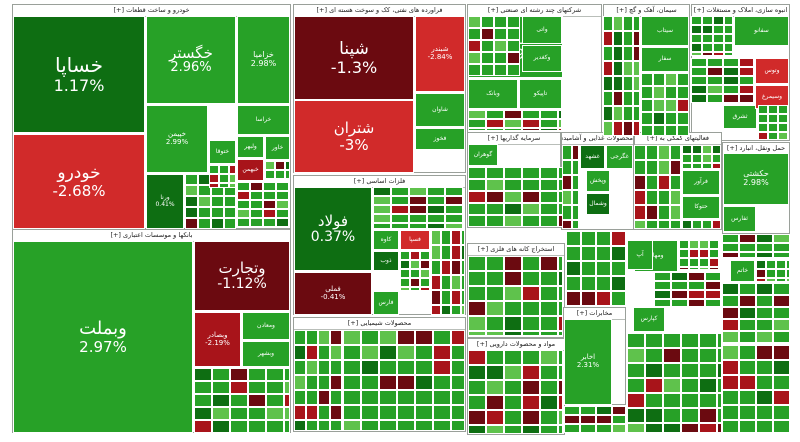 The height and width of the screenshot is (442, 800). Describe the element at coordinates (678, 139) in the screenshot. I see `sector-header: فعالیتهای کمکی به [+]` at that location.